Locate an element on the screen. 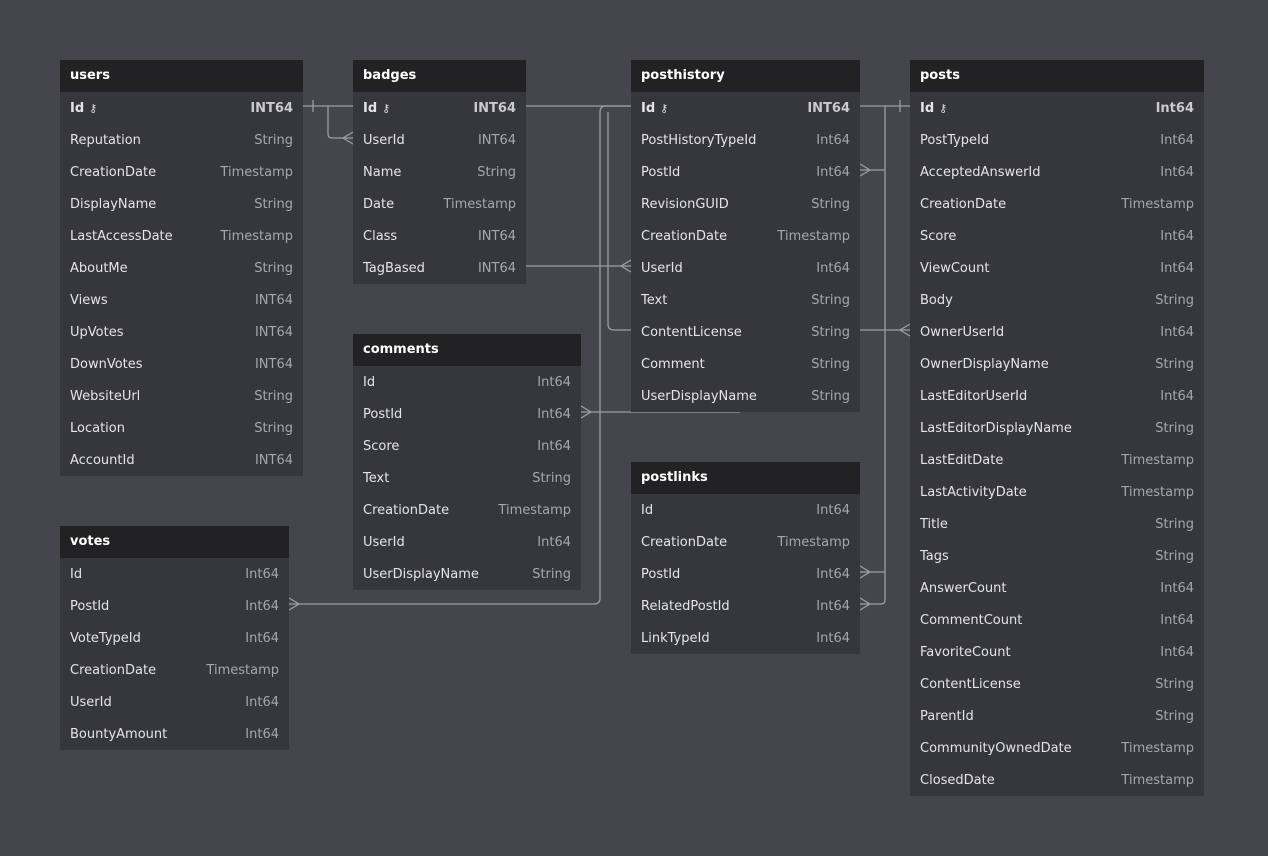 This screenshot has width=1268, height=856. column-row: VoteTypeId Int64 is located at coordinates (174, 638).